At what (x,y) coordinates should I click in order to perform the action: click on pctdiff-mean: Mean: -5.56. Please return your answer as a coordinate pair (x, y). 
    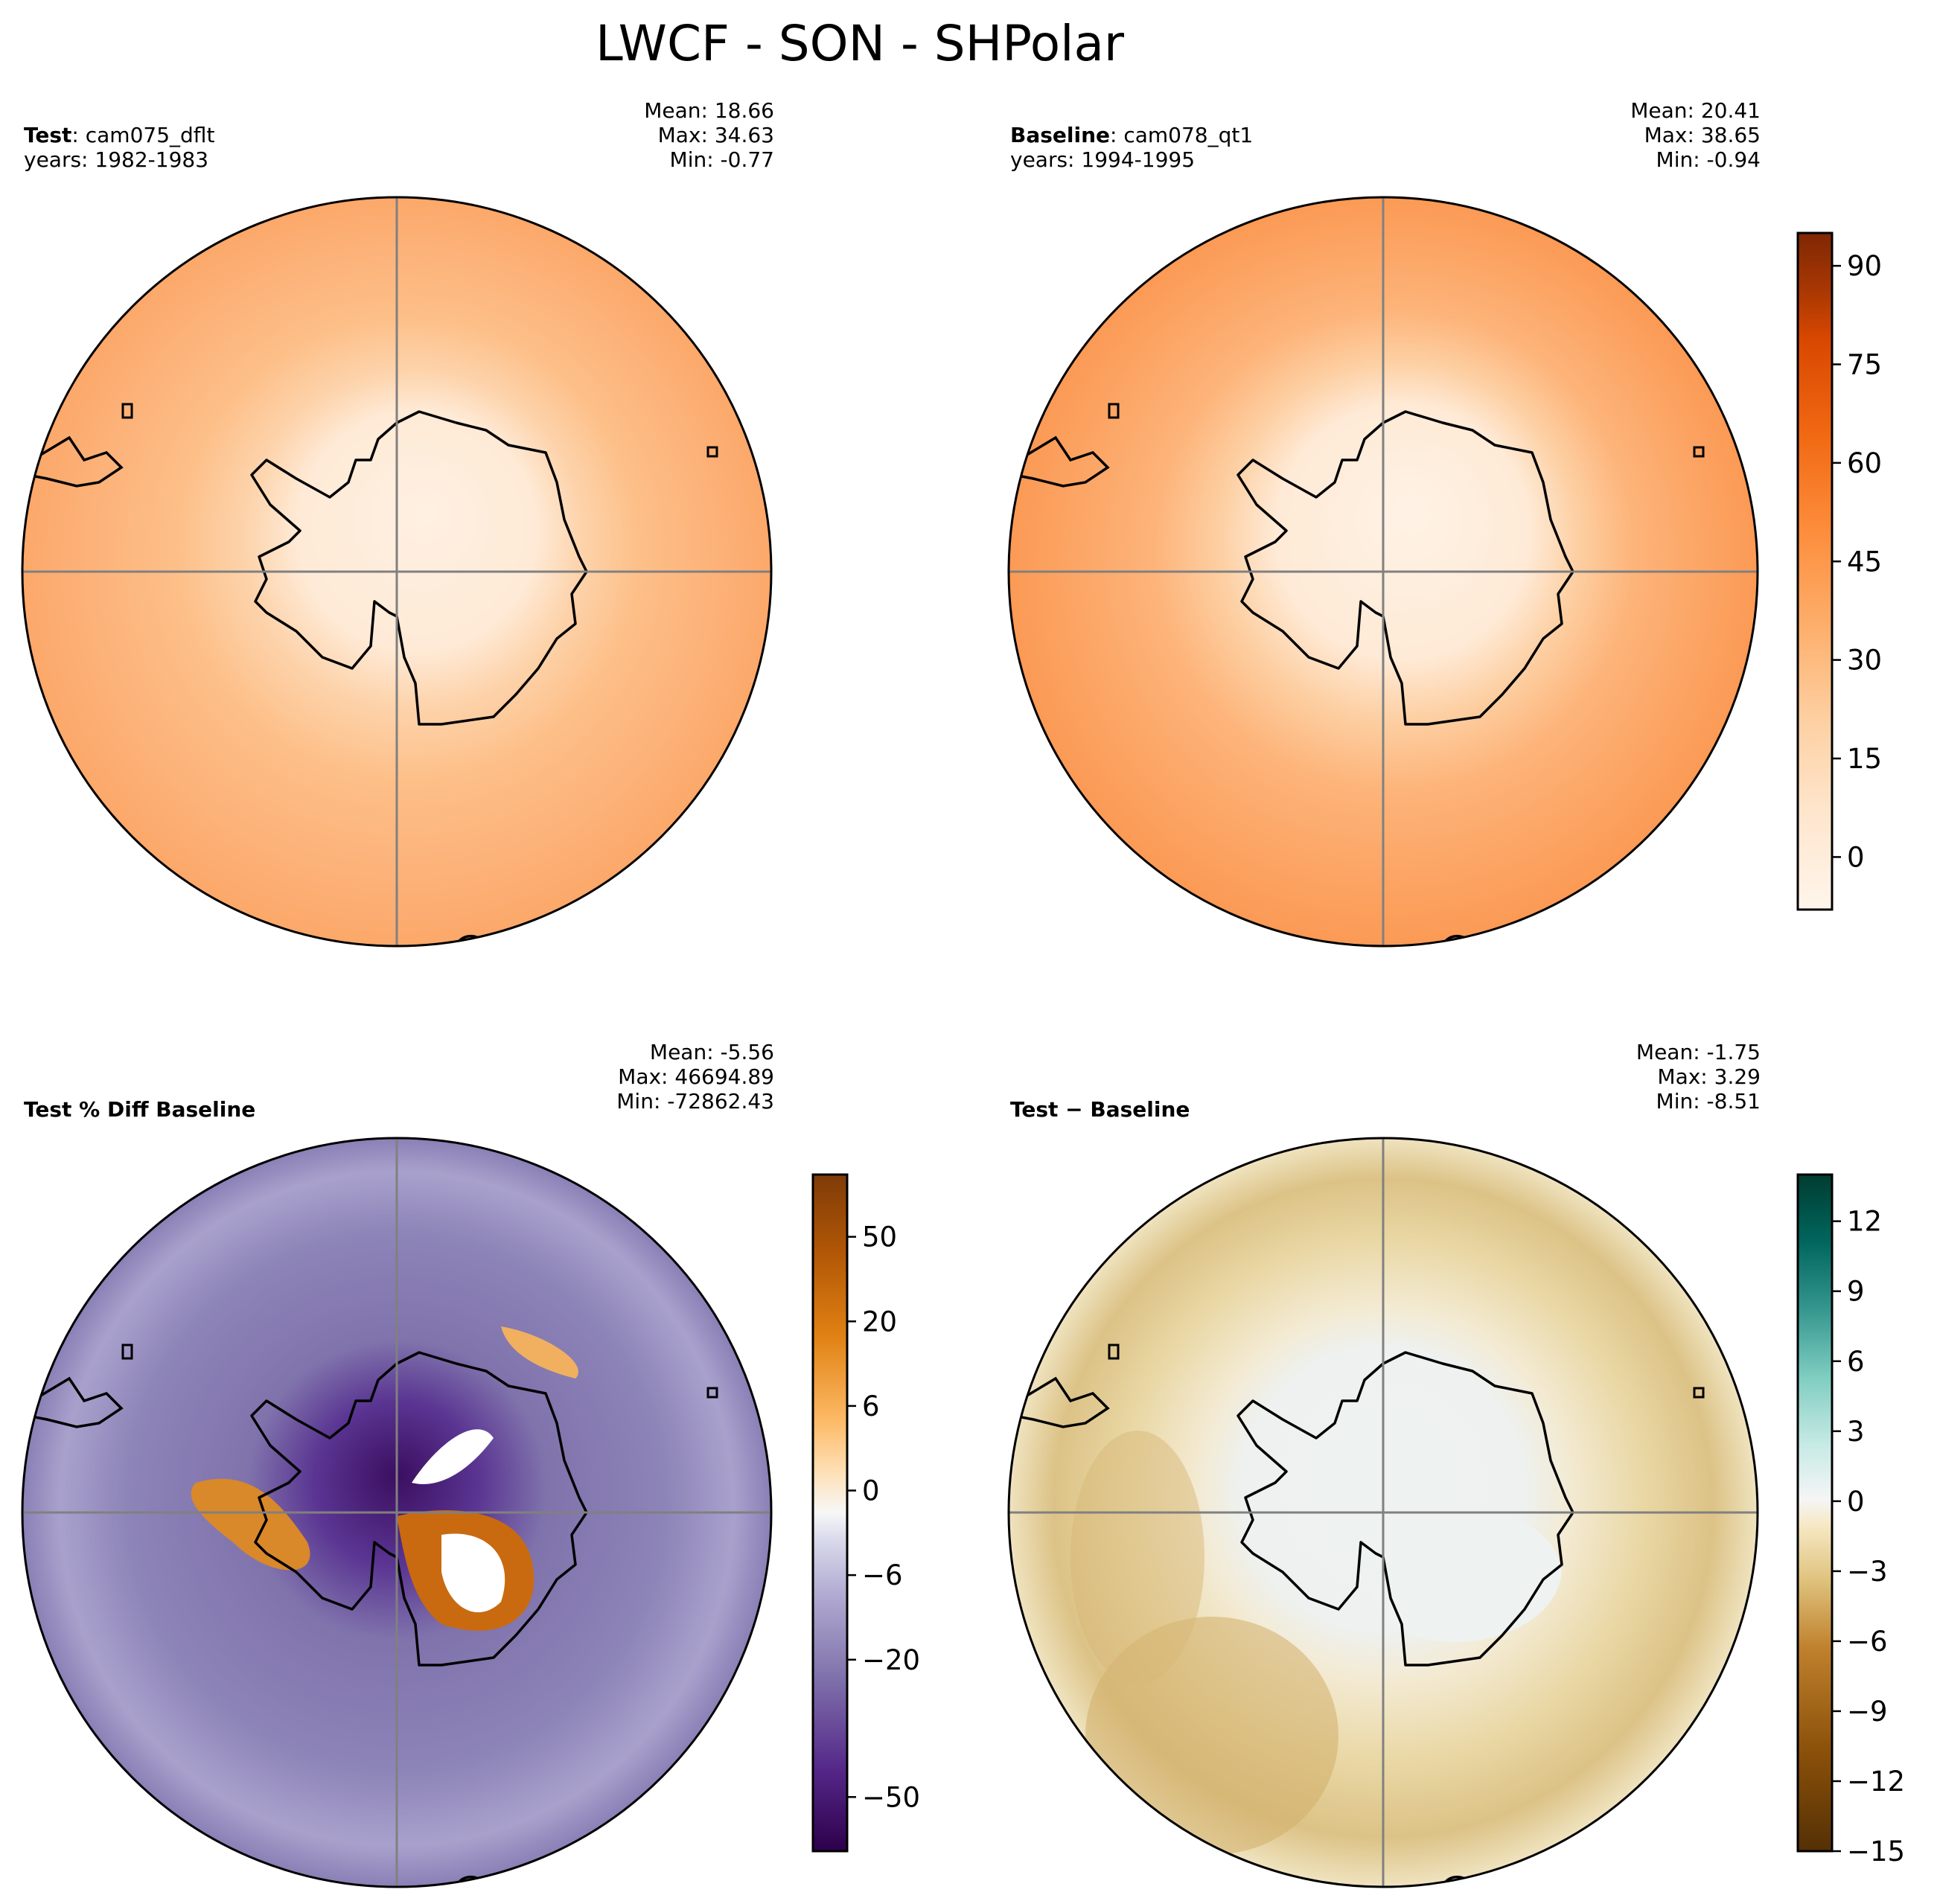
    Looking at the image, I should click on (711, 1052).